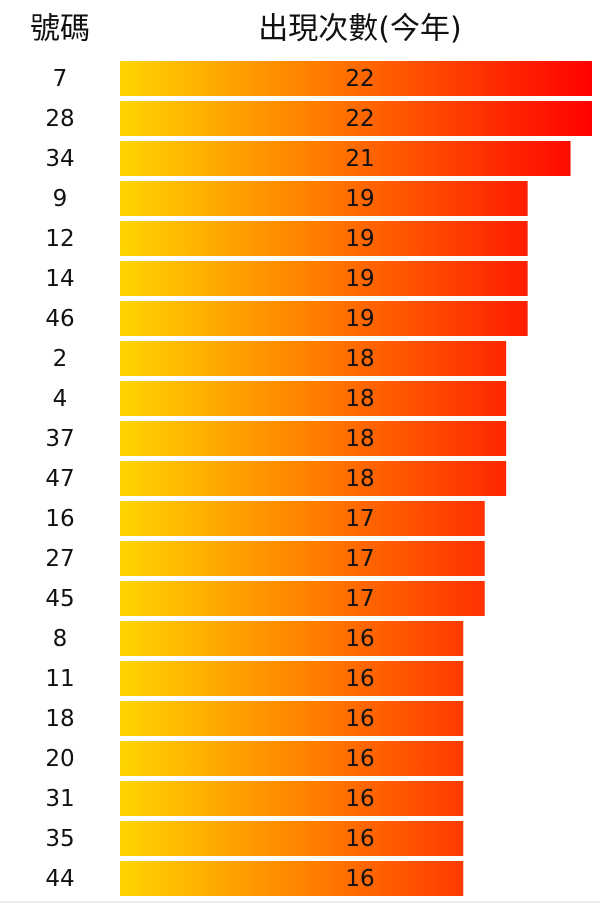 The width and height of the screenshot is (600, 910). I want to click on category-header: 號碼, so click(60, 29).